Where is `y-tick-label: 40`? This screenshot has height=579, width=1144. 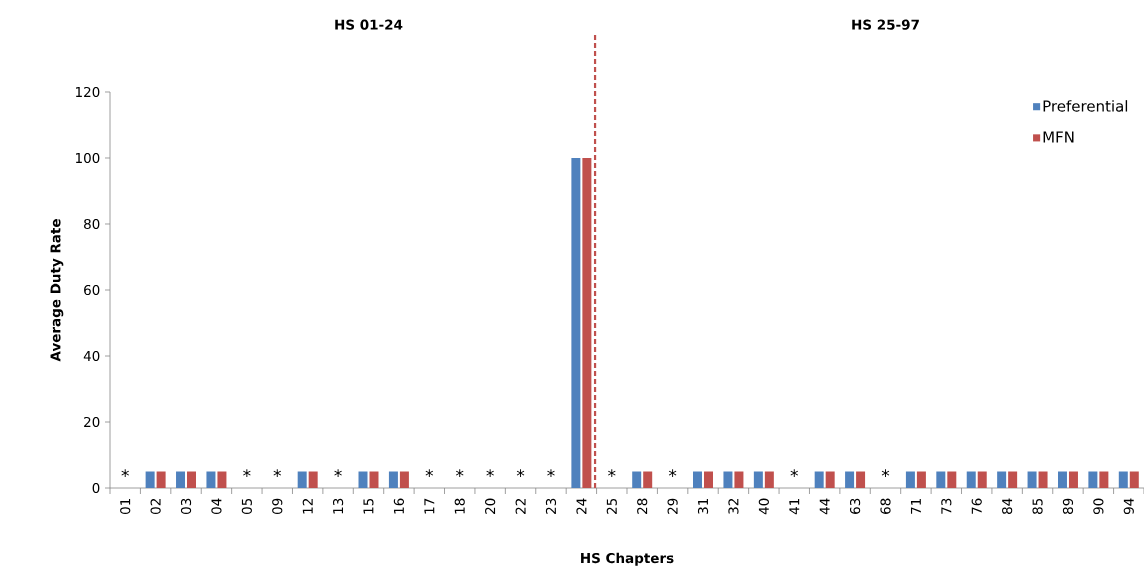
y-tick-label: 40 is located at coordinates (91, 356).